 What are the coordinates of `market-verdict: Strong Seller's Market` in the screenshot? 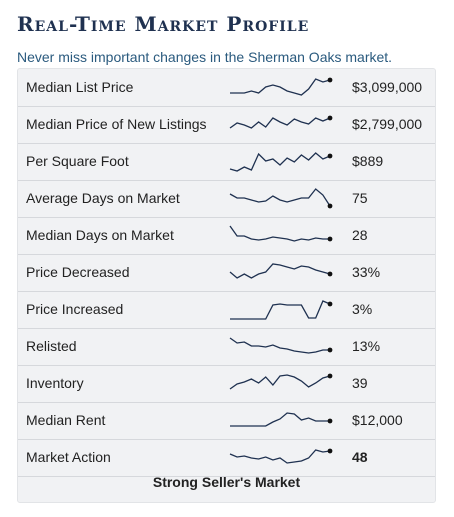 It's located at (226, 482).